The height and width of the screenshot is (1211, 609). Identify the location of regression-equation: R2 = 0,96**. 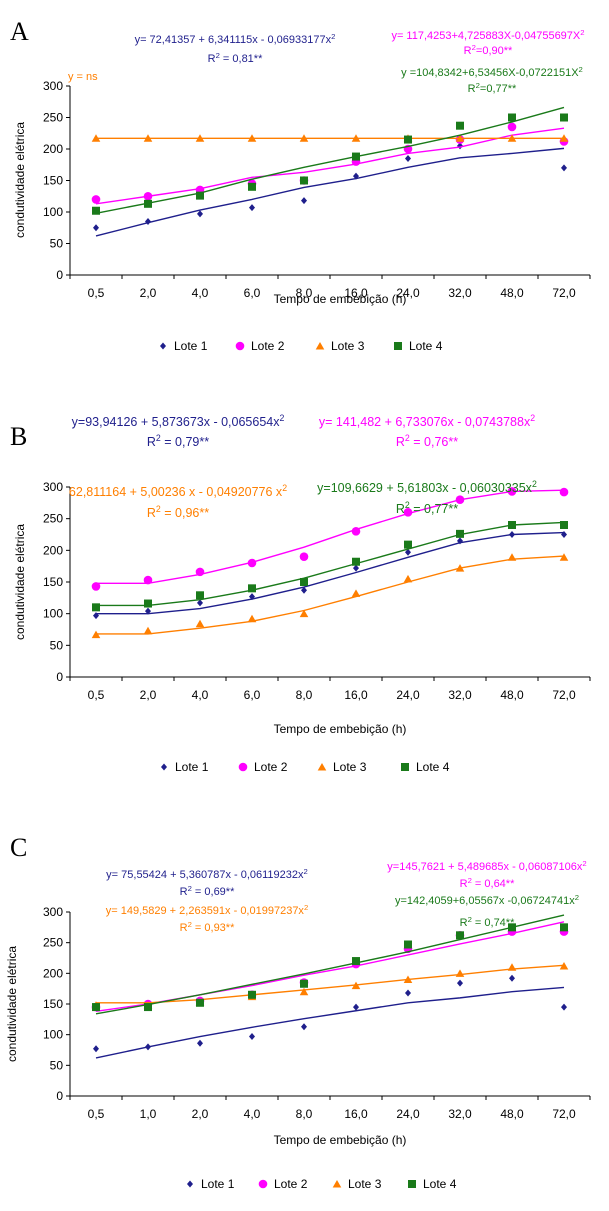
(178, 512).